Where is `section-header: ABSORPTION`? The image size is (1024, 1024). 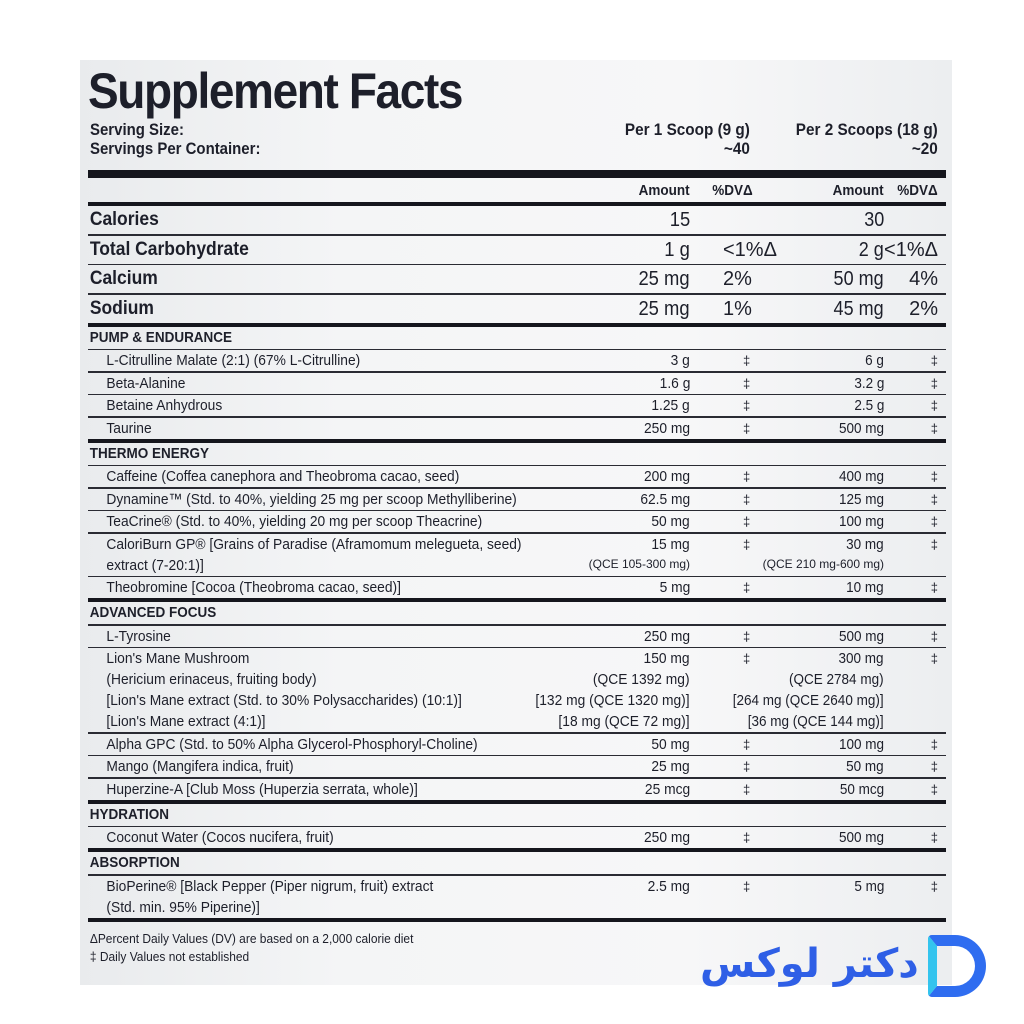
section-header: ABSORPTION is located at coordinates (134, 862).